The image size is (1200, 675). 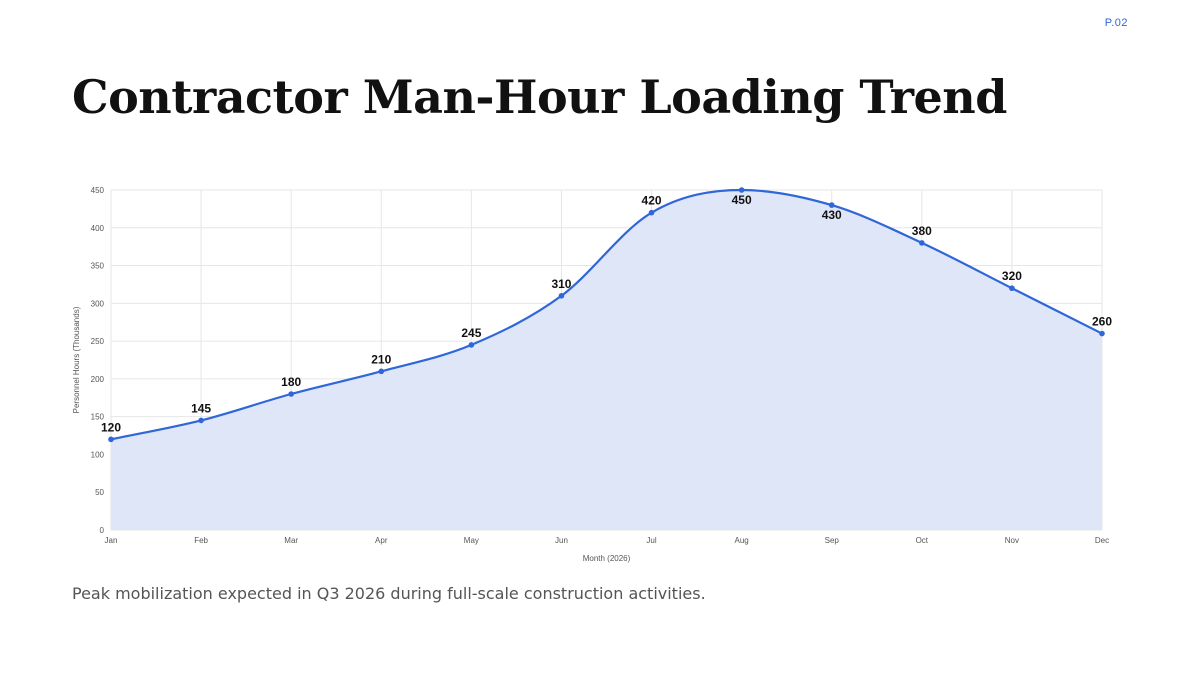 I want to click on y-tick-label: 450, so click(x=98, y=190).